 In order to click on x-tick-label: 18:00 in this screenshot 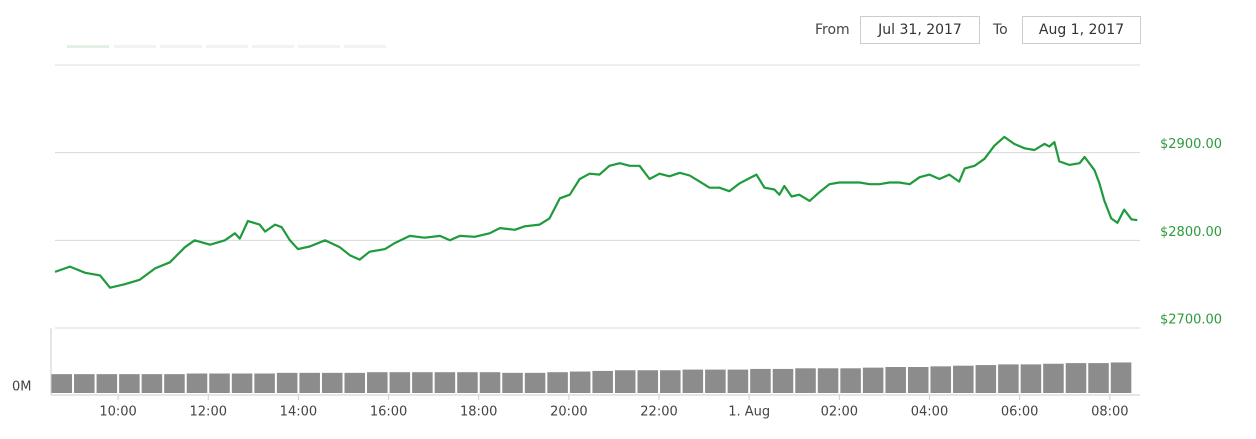, I will do `click(478, 412)`.